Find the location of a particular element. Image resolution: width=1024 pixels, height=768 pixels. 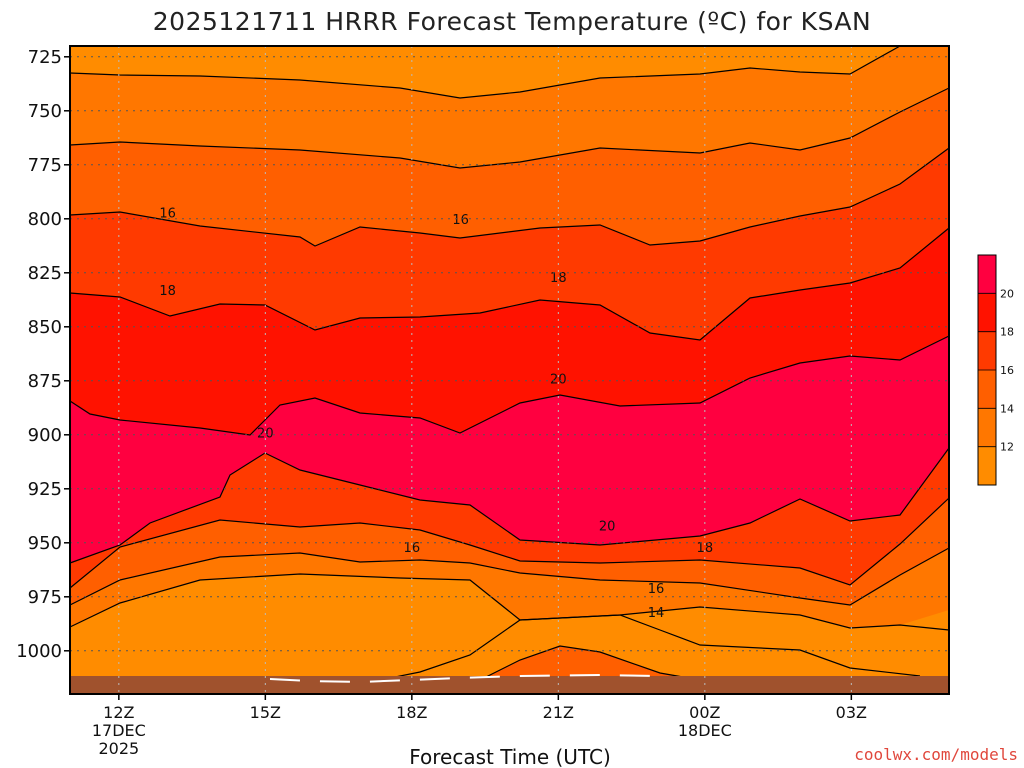

x-tick-label: 17DEC is located at coordinates (119, 730).